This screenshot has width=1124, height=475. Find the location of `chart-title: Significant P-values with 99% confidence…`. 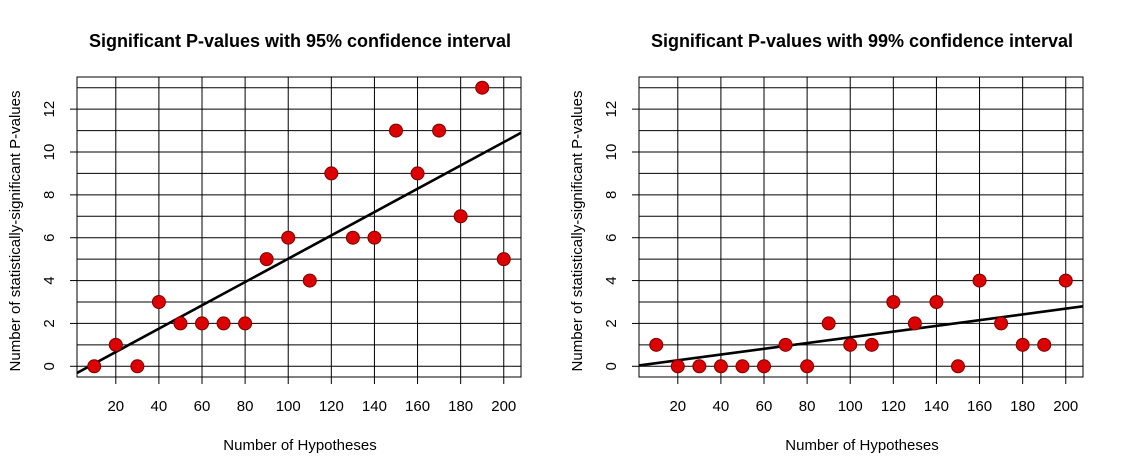

chart-title: Significant P-values with 99% confidence… is located at coordinates (862, 41).